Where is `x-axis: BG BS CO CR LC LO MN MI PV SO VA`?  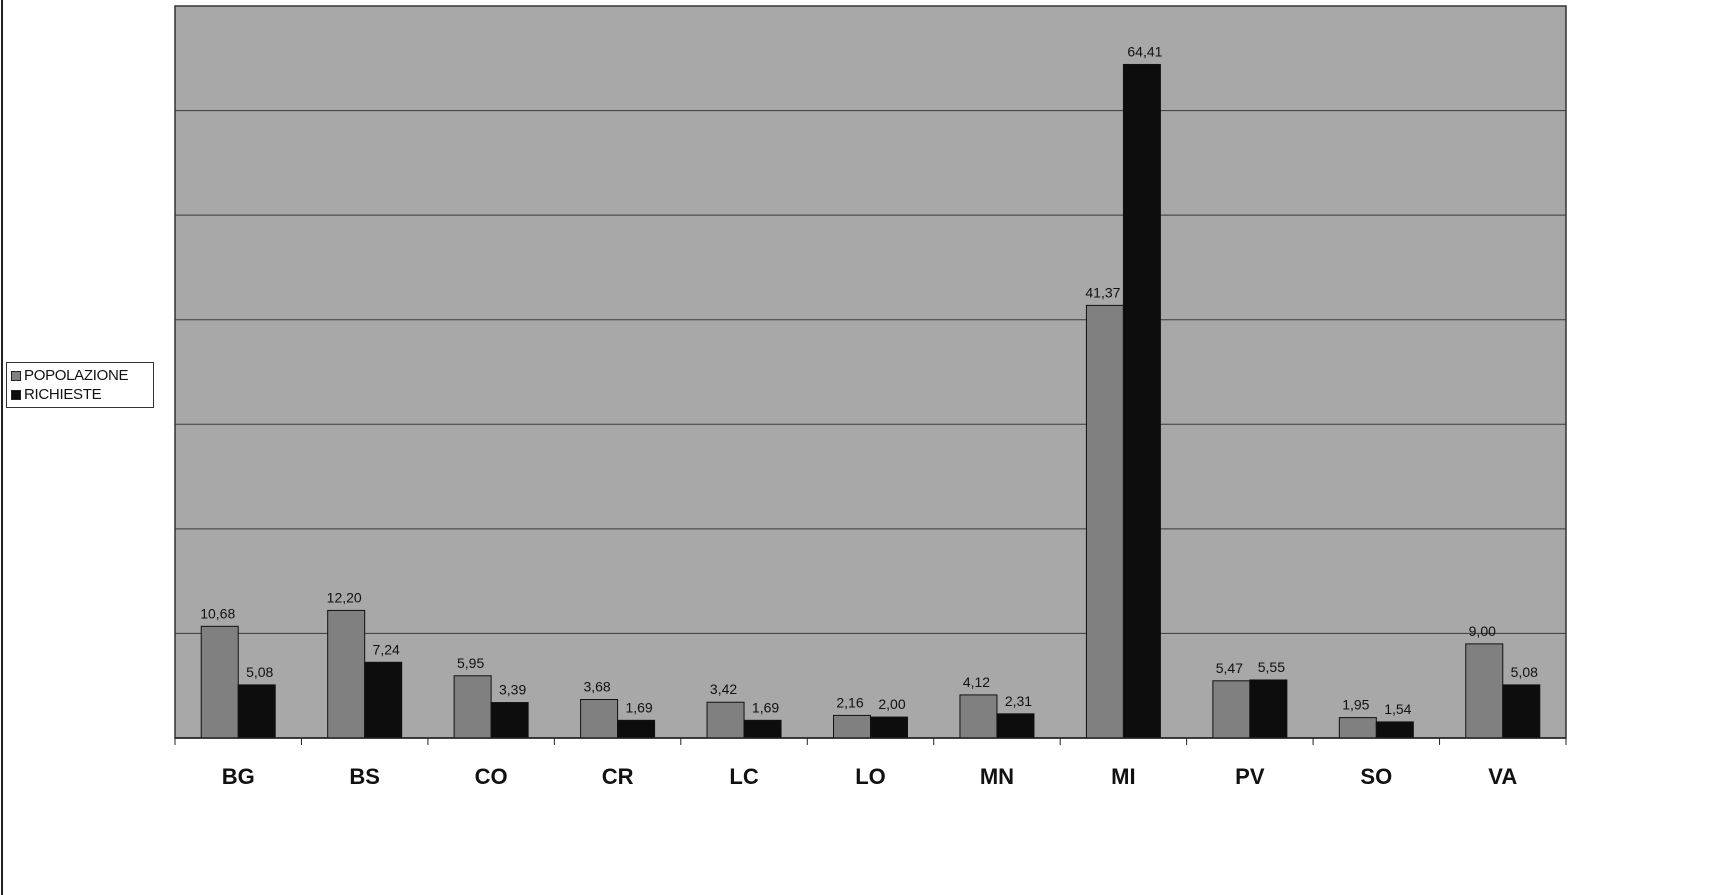 x-axis: BG BS CO CR LC LO MN MI PV SO VA is located at coordinates (870, 763).